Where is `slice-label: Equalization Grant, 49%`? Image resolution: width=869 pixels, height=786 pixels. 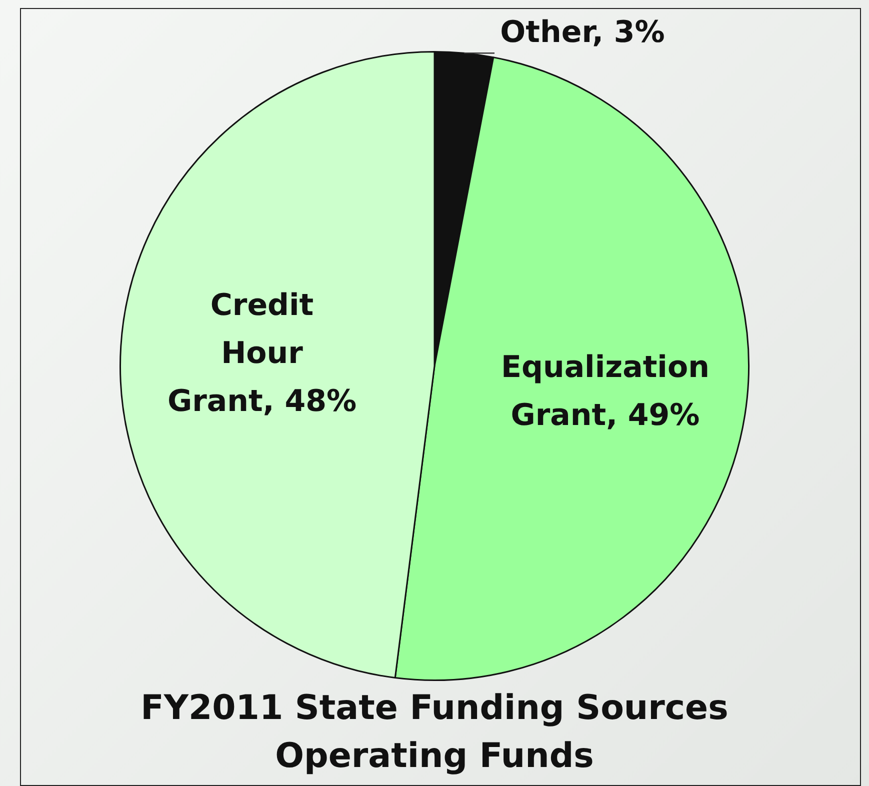 slice-label: Equalization Grant, 49% is located at coordinates (605, 391).